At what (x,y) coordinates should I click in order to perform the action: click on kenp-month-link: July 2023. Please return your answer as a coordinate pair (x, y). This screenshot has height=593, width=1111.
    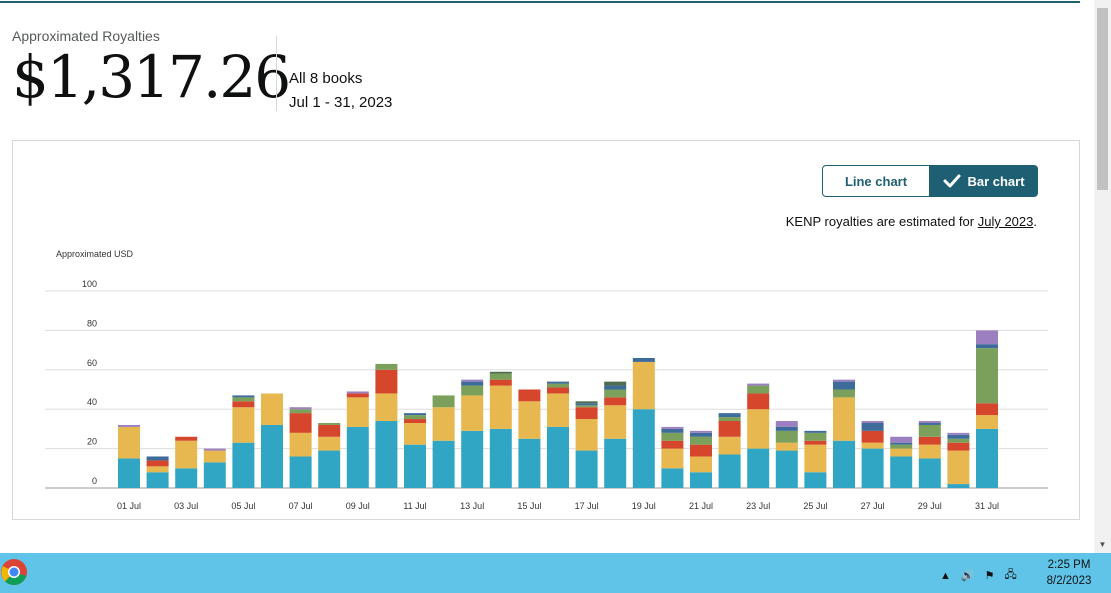
    Looking at the image, I should click on (1005, 221).